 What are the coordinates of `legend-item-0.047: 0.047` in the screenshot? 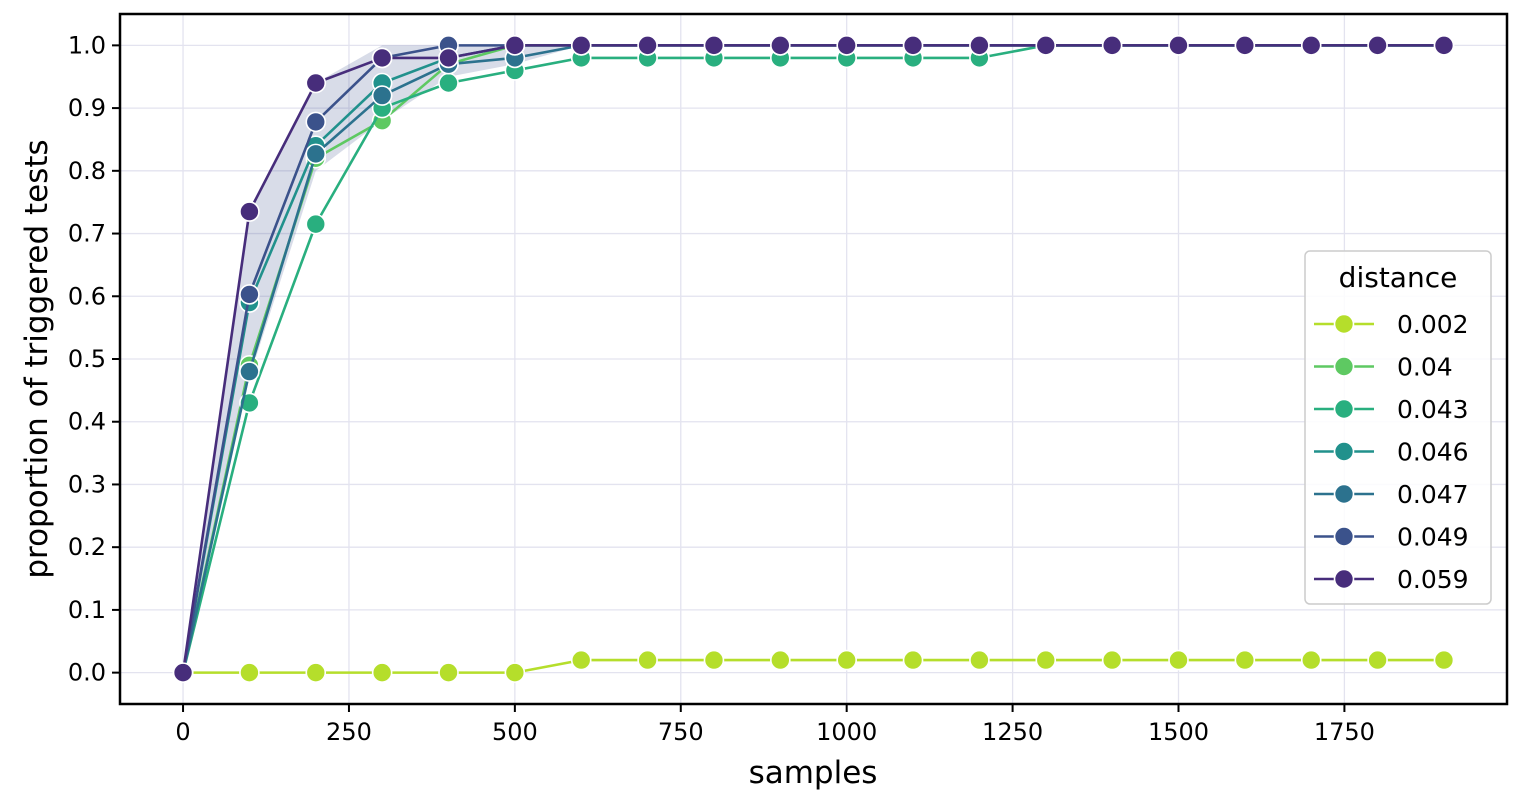 It's located at (1391, 494).